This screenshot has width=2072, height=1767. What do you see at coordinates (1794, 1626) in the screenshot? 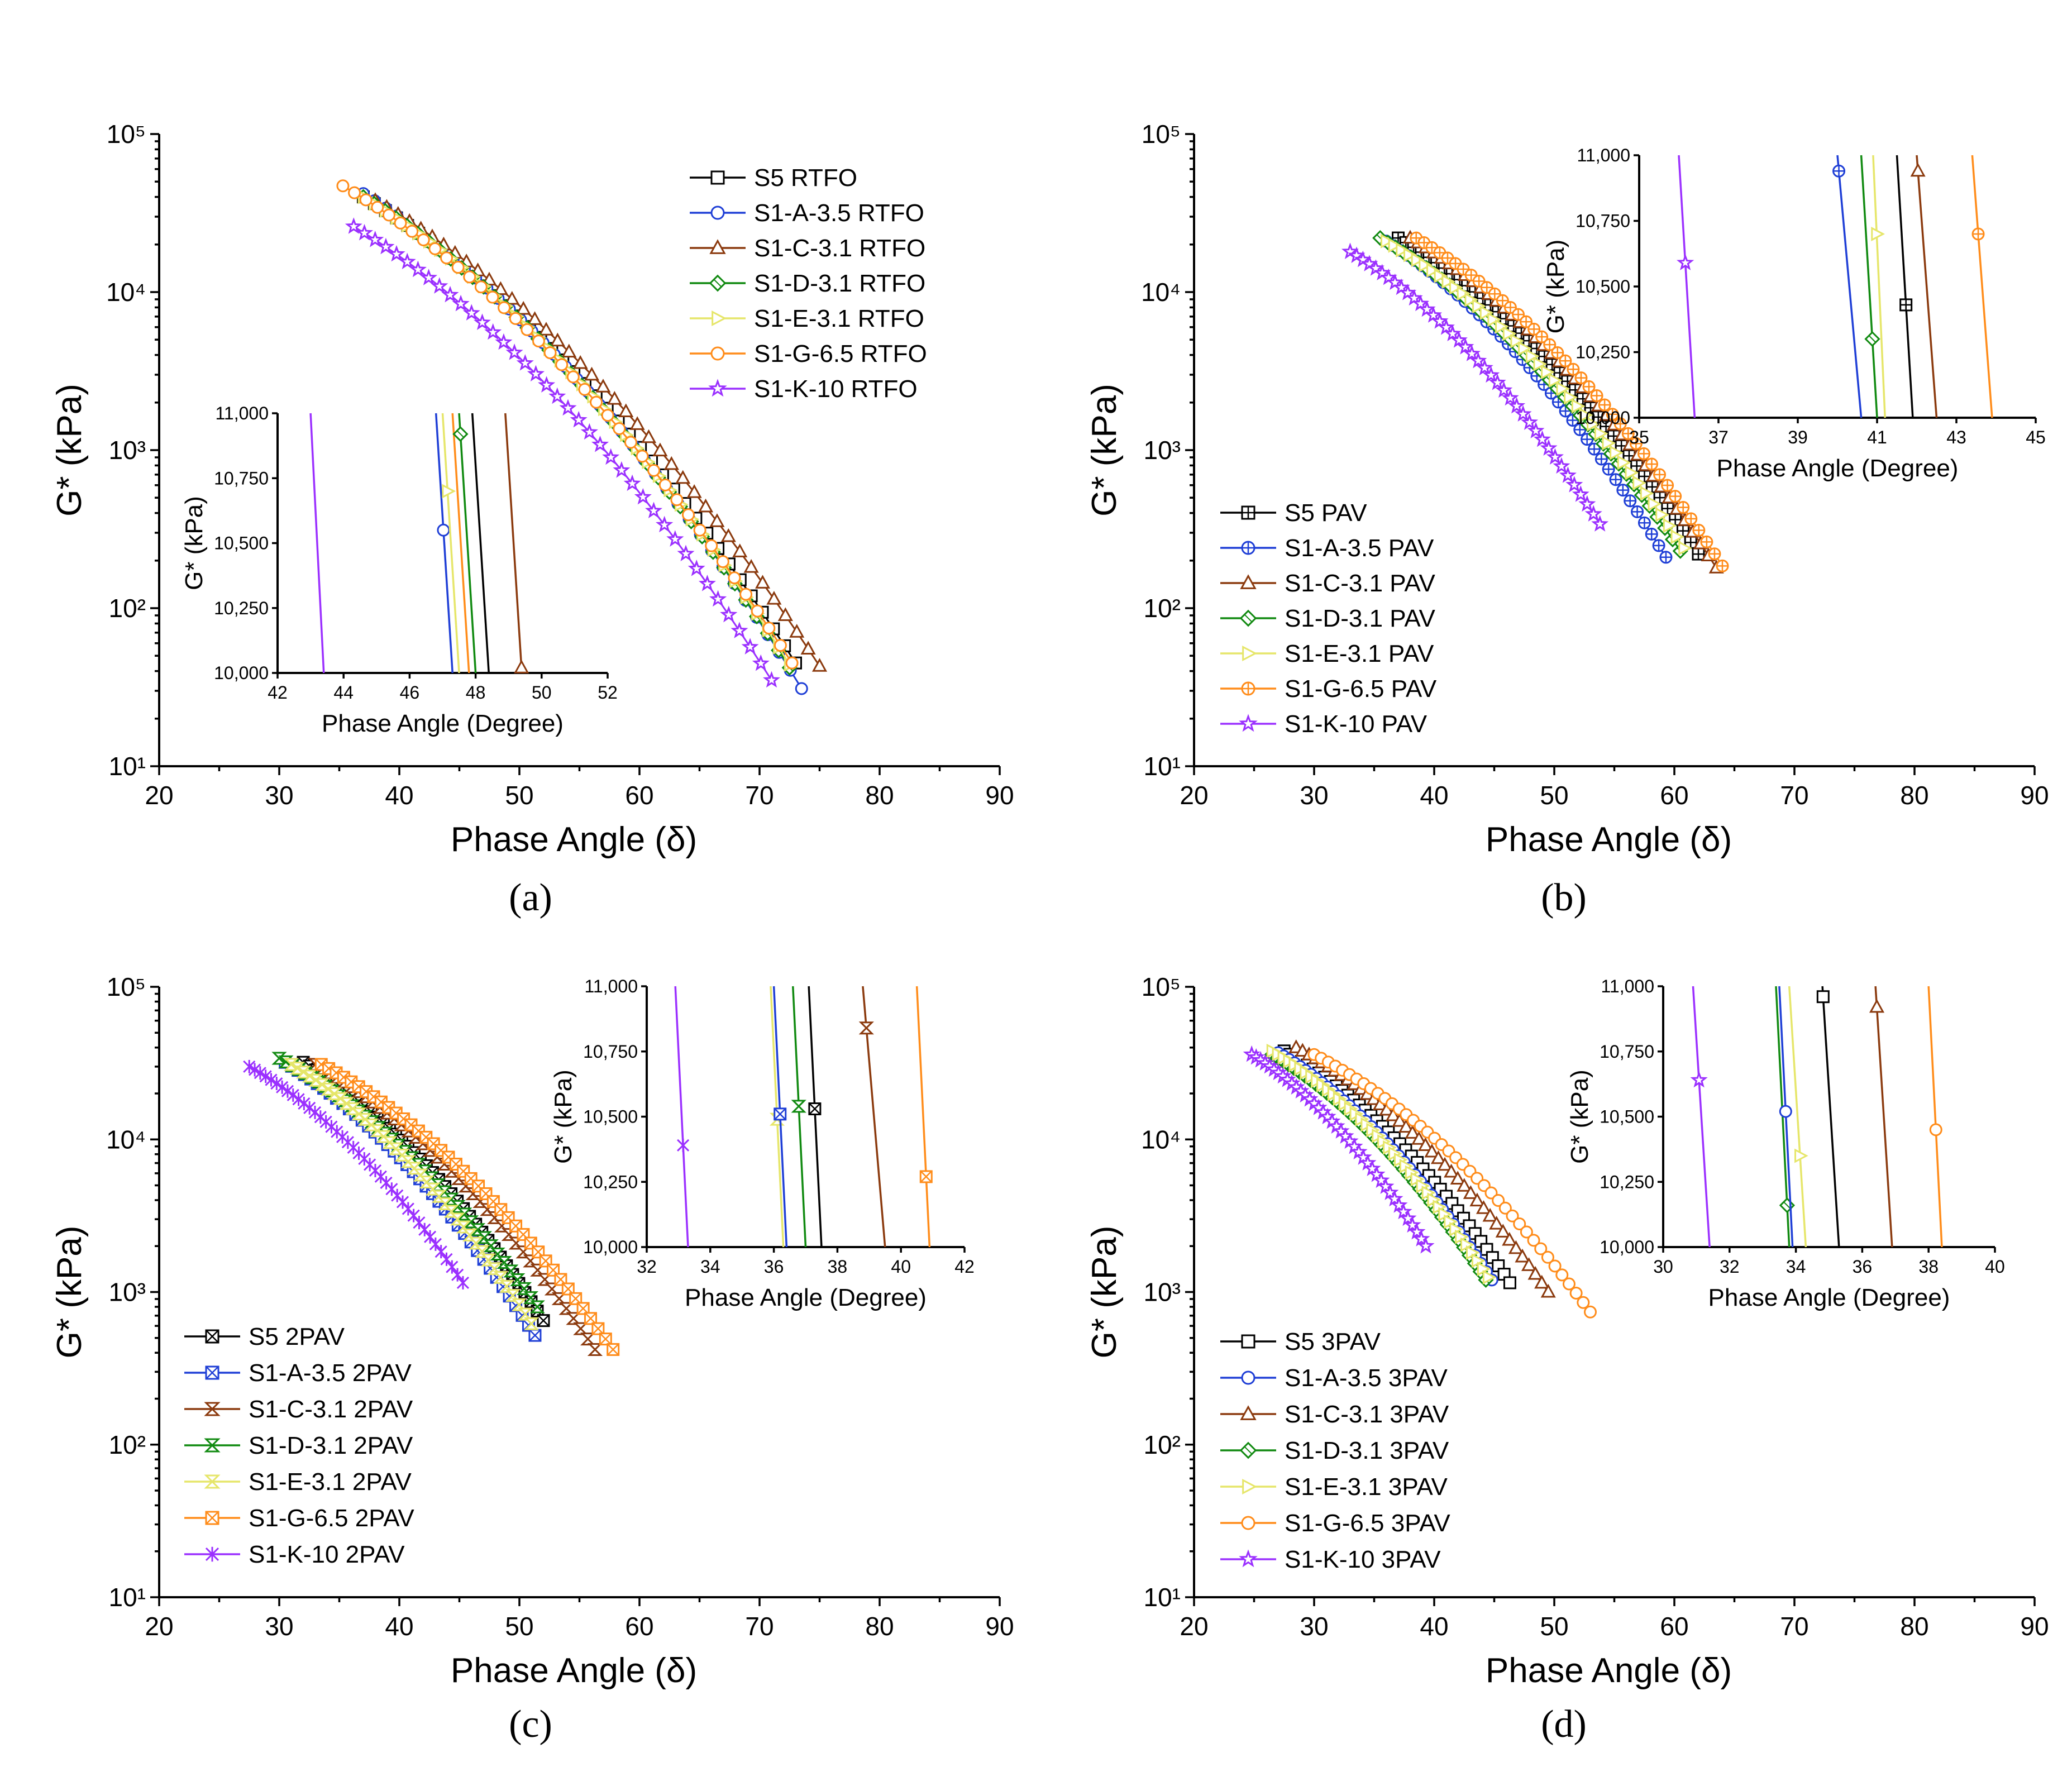
I see `panel-d-xtick-label: 70` at bounding box center [1794, 1626].